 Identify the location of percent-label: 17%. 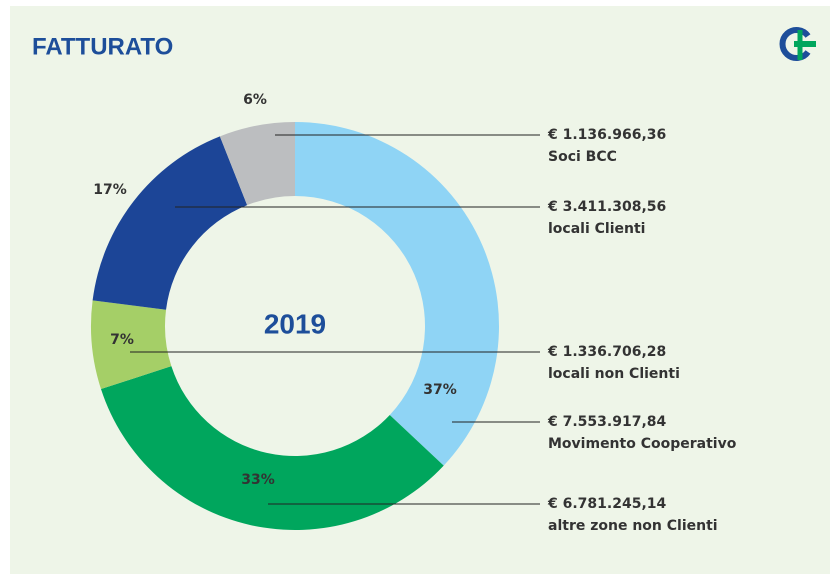
(110, 190).